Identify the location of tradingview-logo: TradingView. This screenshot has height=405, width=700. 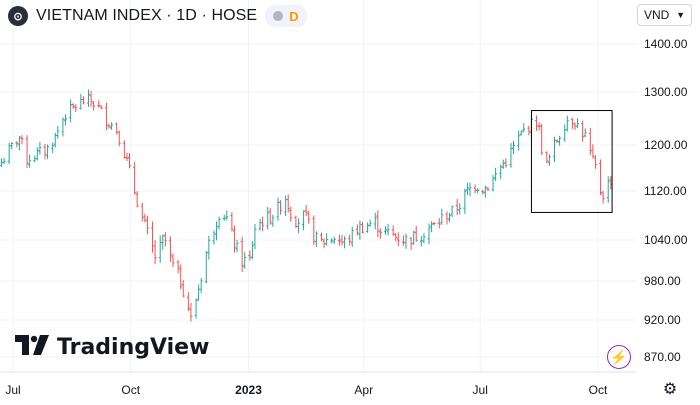
(112, 347).